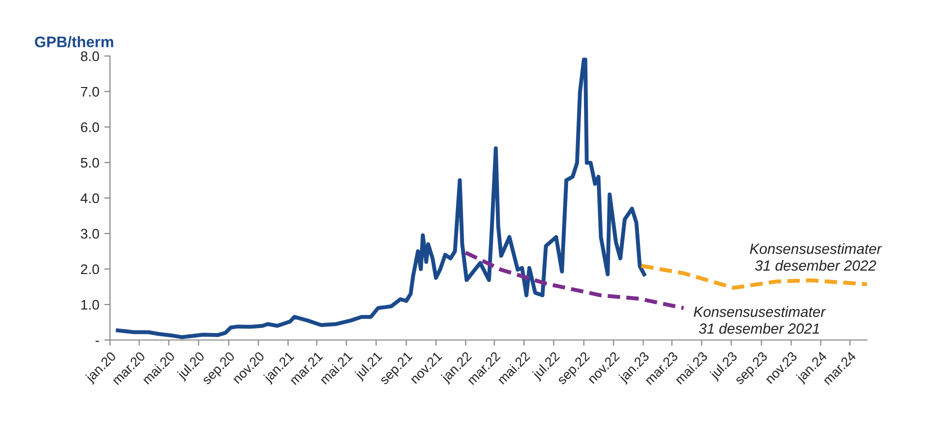 This screenshot has height=422, width=934. What do you see at coordinates (90, 233) in the screenshot?
I see `y-tick-label: 3.0` at bounding box center [90, 233].